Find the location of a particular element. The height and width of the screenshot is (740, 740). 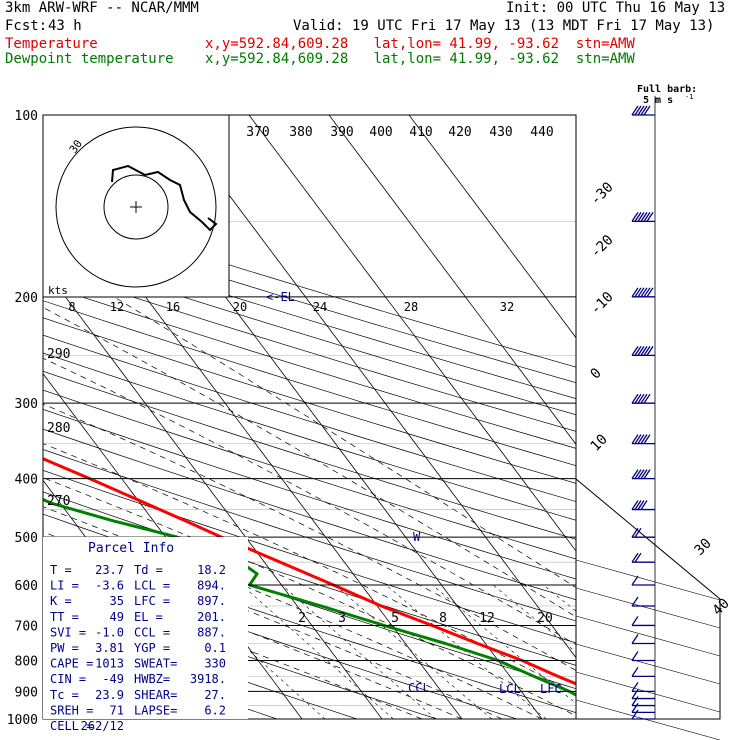

parcel-label: LAPSE= is located at coordinates (155, 710).